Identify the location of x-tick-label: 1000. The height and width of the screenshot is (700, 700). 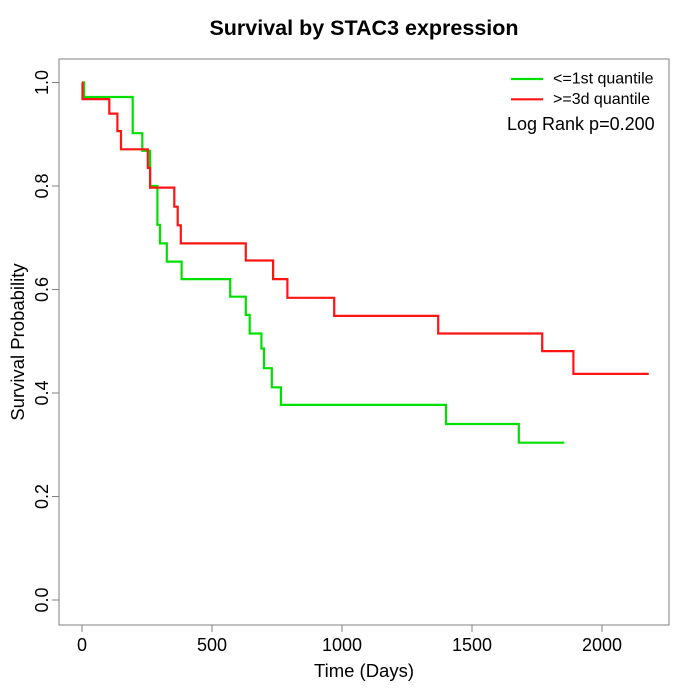
(342, 645).